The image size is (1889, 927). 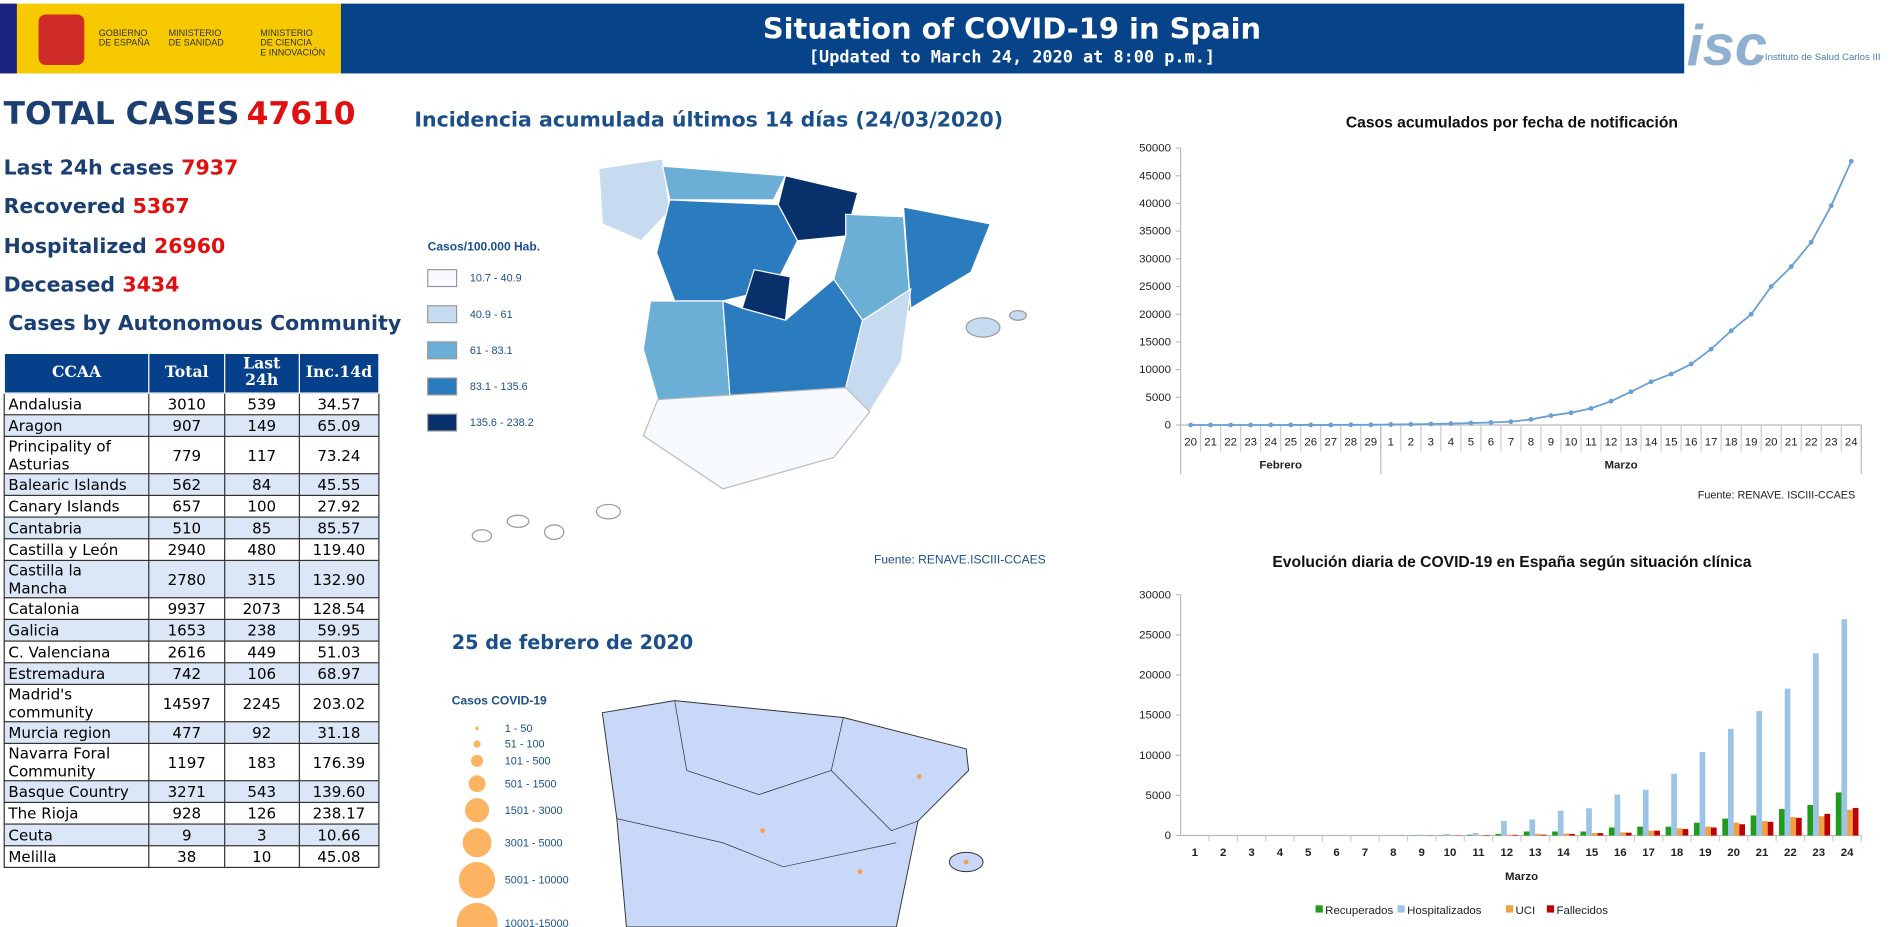 What do you see at coordinates (187, 674) in the screenshot?
I see `table-cell: 742` at bounding box center [187, 674].